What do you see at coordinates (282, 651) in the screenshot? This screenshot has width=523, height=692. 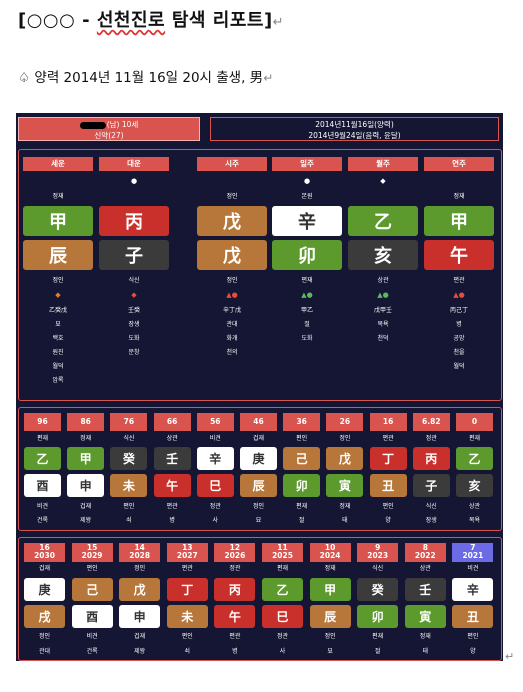 I see `seun-stage: 사` at bounding box center [282, 651].